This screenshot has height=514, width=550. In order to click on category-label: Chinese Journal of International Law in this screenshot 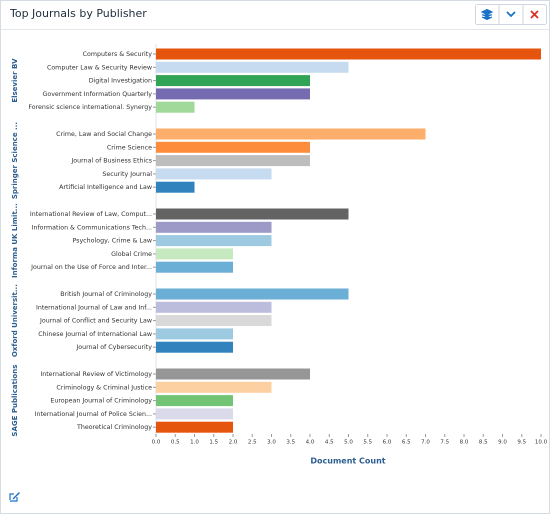, I will do `click(95, 334)`.